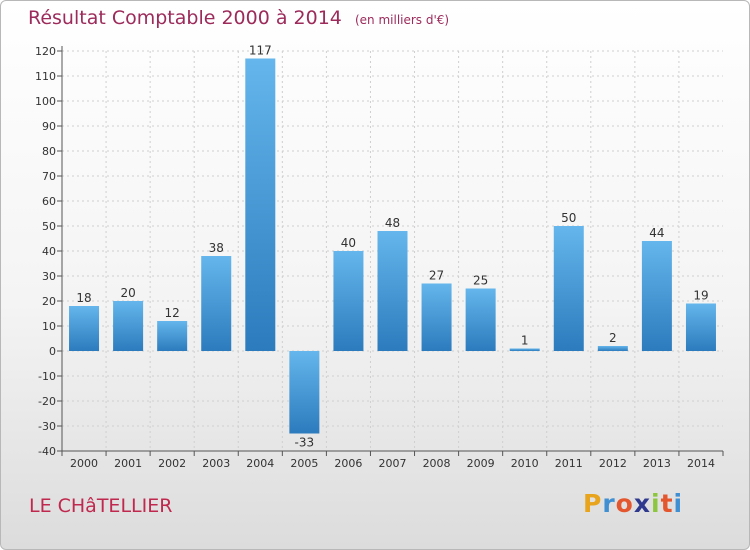 Image resolution: width=750 pixels, height=550 pixels. Describe the element at coordinates (47, 376) in the screenshot. I see `y-tick-label: -10` at that location.